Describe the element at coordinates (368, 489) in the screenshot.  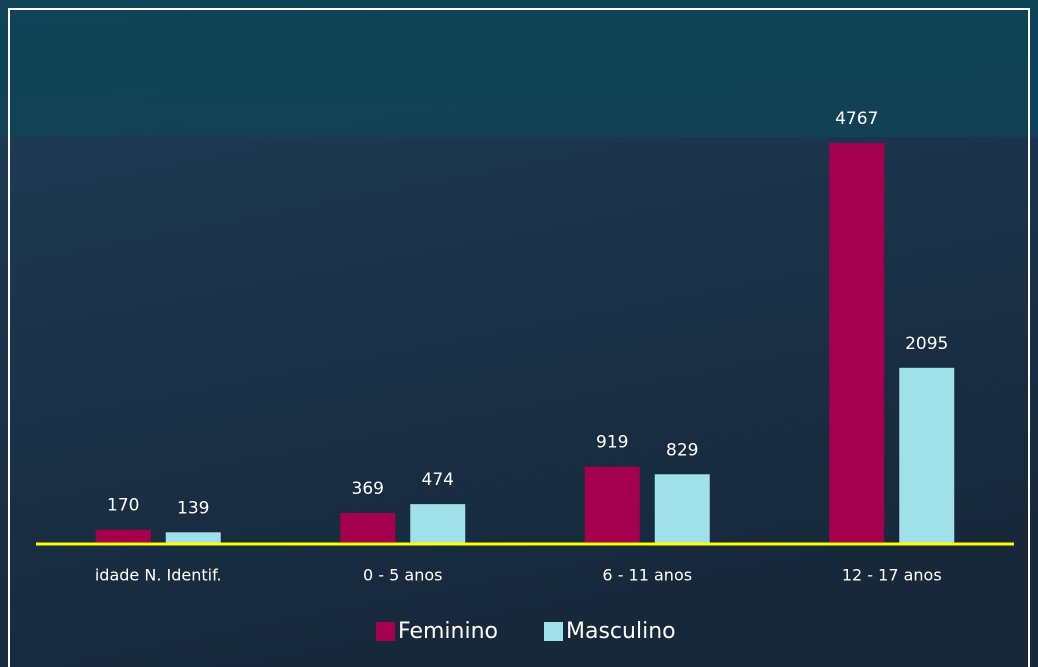
I see `value-label: 369` at that location.